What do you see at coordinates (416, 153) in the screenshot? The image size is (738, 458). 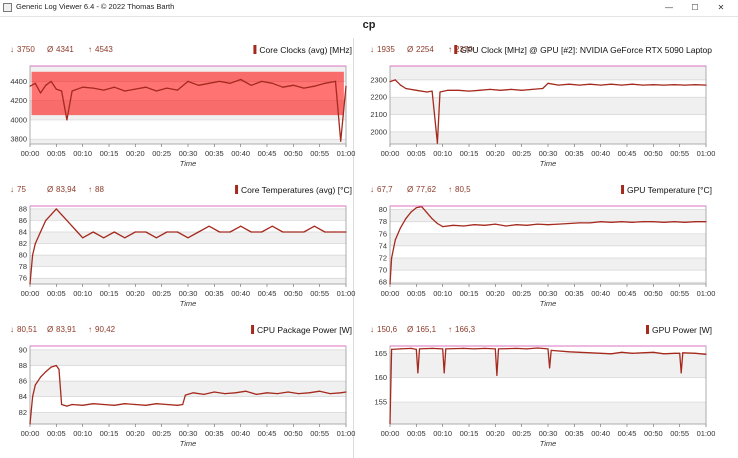 I see `x-tick-label: 00:05` at bounding box center [416, 153].